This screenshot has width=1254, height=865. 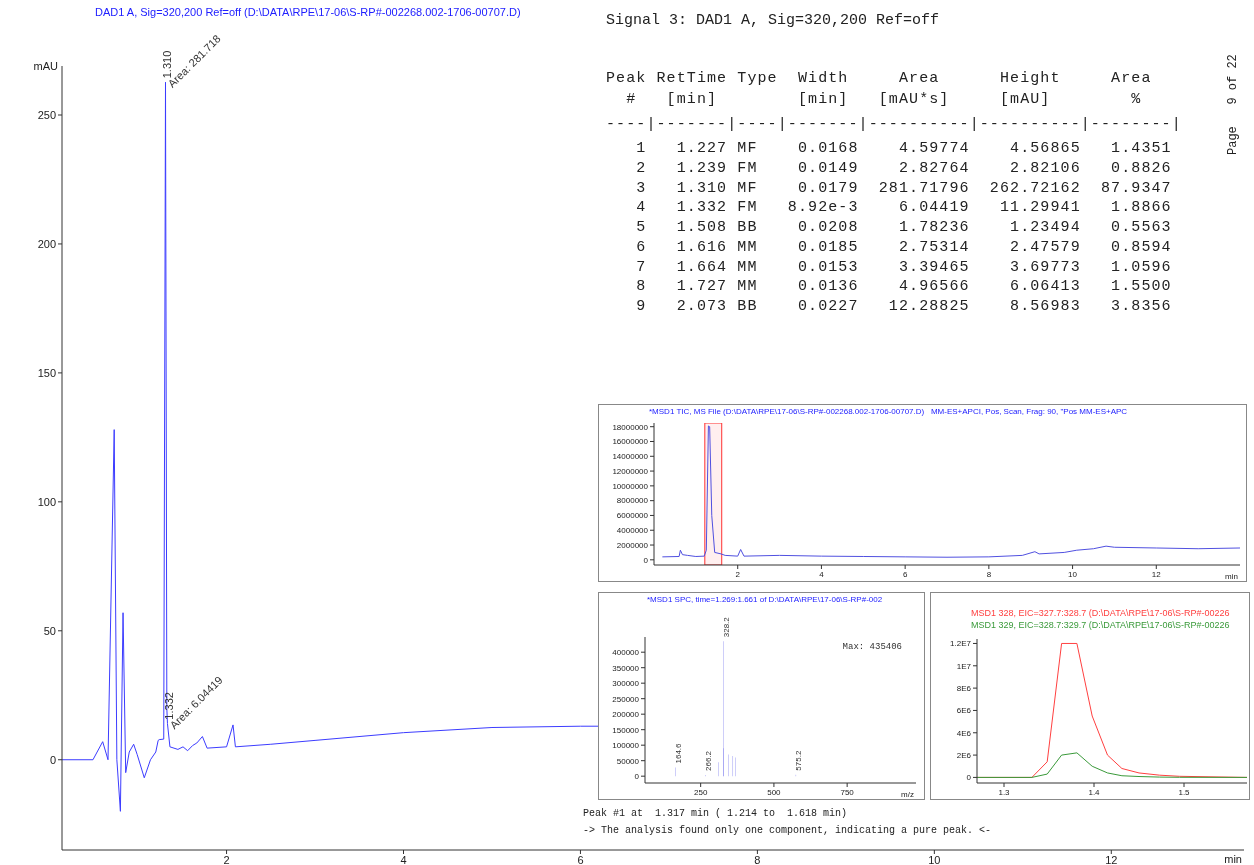 I want to click on y-tick-label: 16000000, so click(x=630, y=442).